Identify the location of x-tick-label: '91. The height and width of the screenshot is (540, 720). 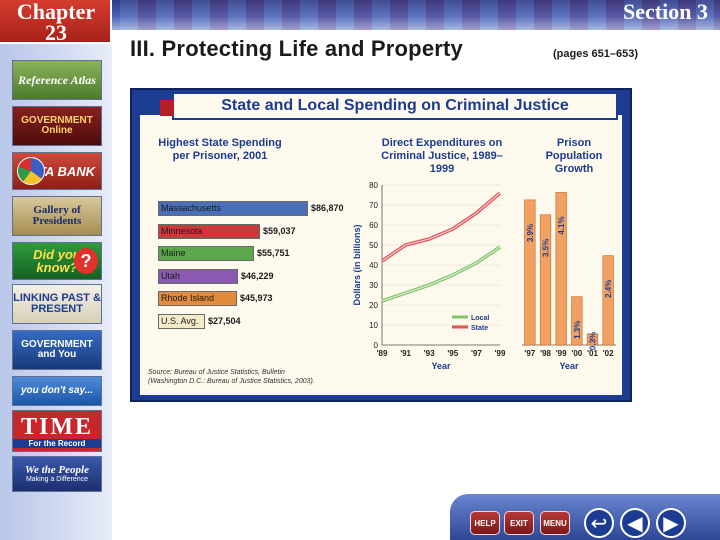
(405, 353).